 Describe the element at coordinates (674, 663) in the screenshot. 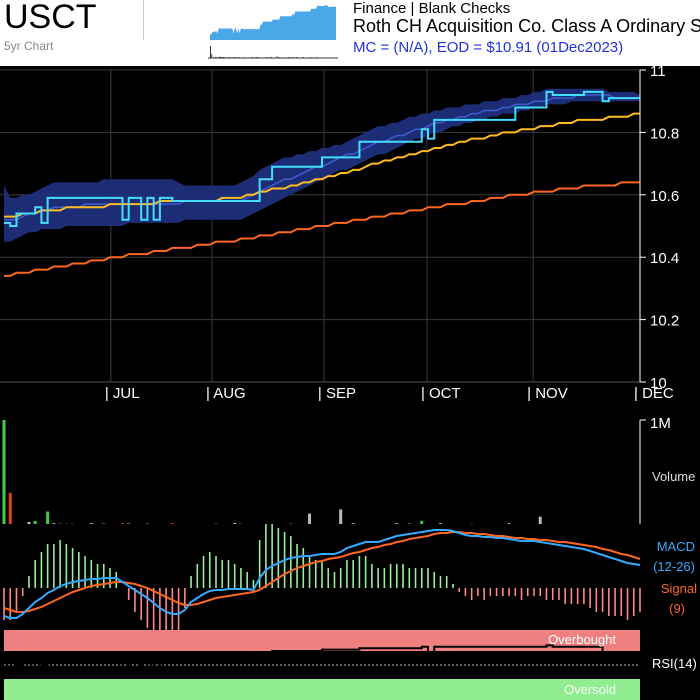

I see `rsi-title: RSI(14)` at that location.